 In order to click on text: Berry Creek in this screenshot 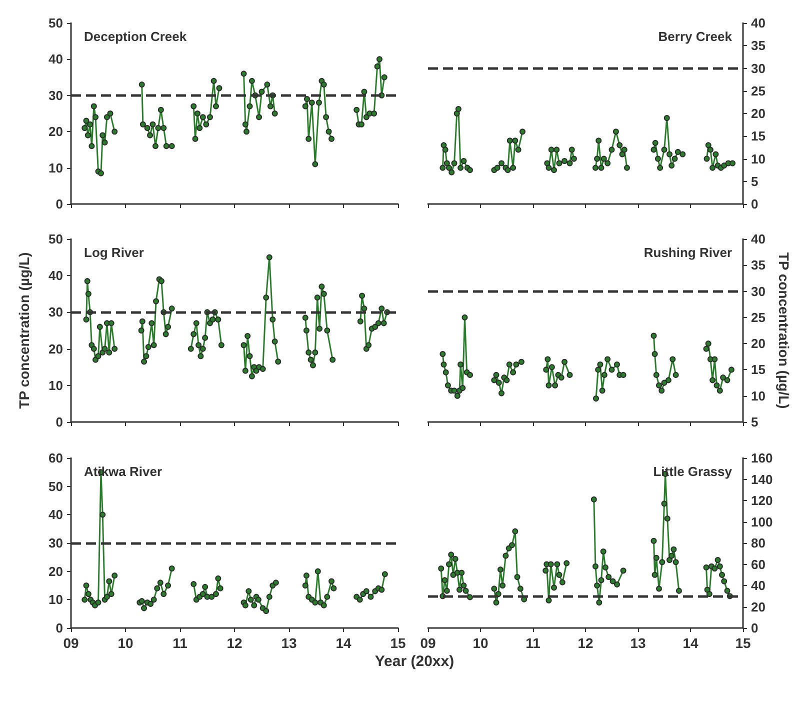, I will do `click(695, 36)`.